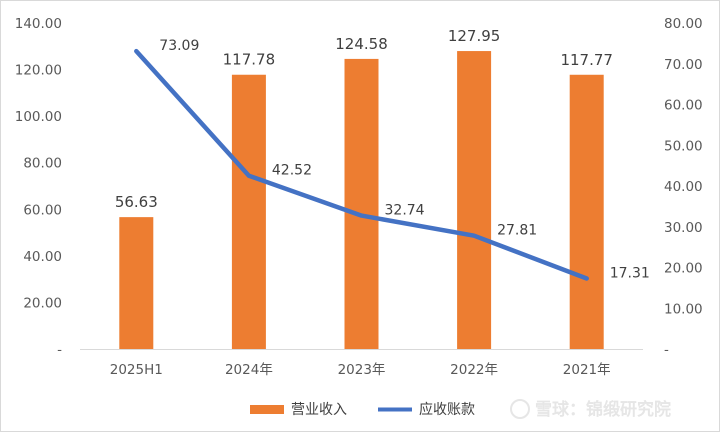 The width and height of the screenshot is (722, 434). Describe the element at coordinates (292, 171) in the screenshot. I see `receivables-line-label: 42.52` at that location.